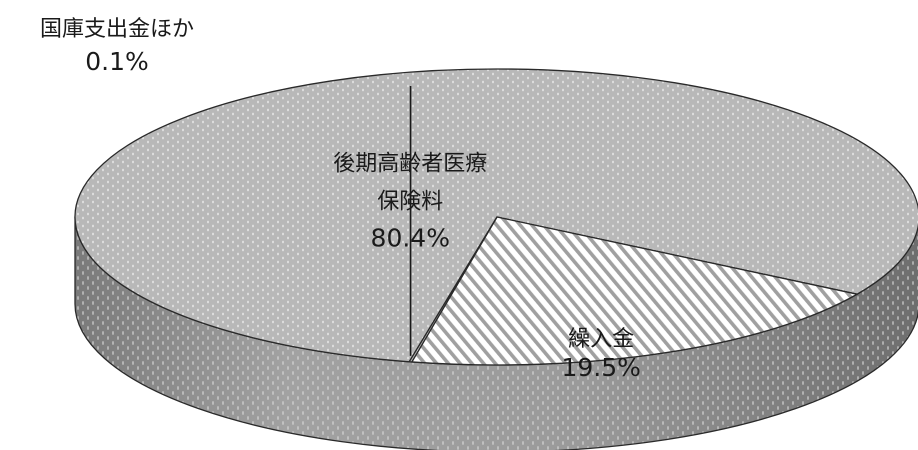 Image resolution: width=918 pixels, height=450 pixels. What do you see at coordinates (117, 29) in the screenshot?
I see `slice-label-3: 国庫支出金ほか` at bounding box center [117, 29].